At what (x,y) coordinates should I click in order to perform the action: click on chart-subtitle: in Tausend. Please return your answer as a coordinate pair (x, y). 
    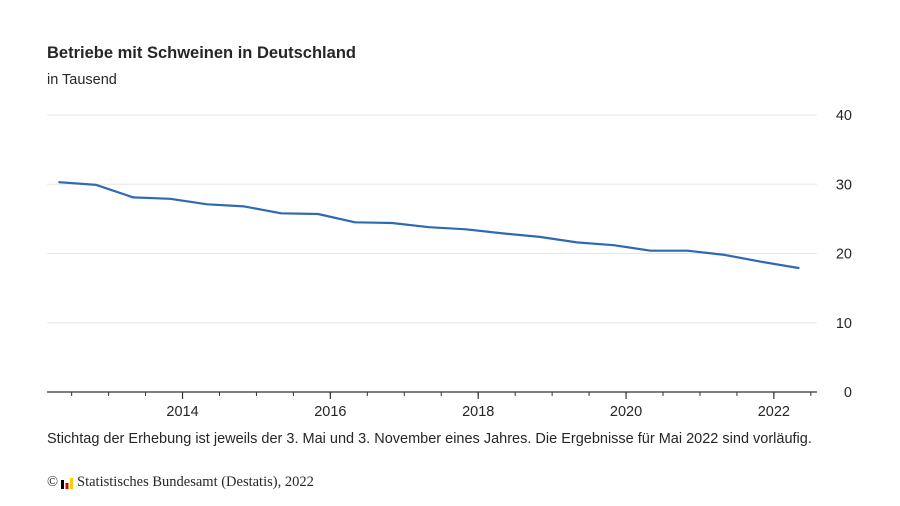
    Looking at the image, I should click on (82, 80).